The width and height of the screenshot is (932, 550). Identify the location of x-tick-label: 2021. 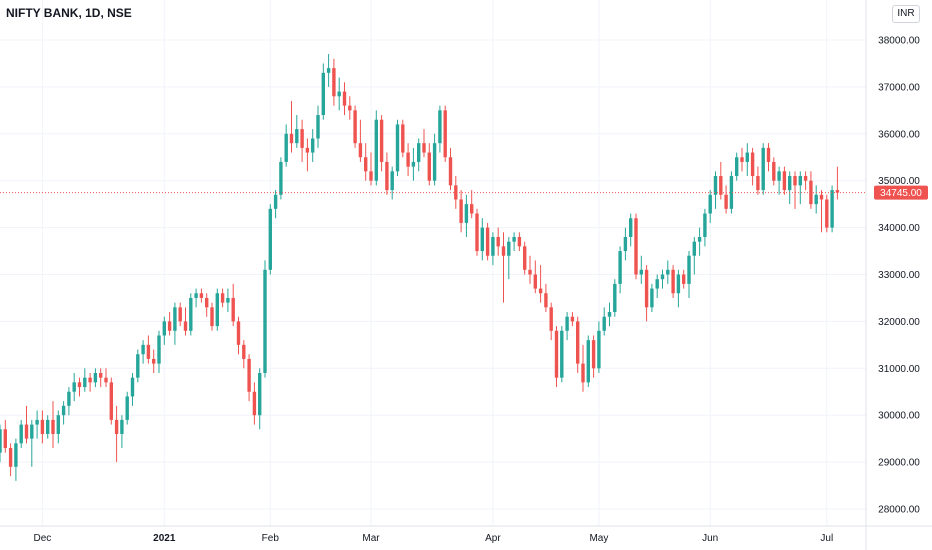
(164, 538).